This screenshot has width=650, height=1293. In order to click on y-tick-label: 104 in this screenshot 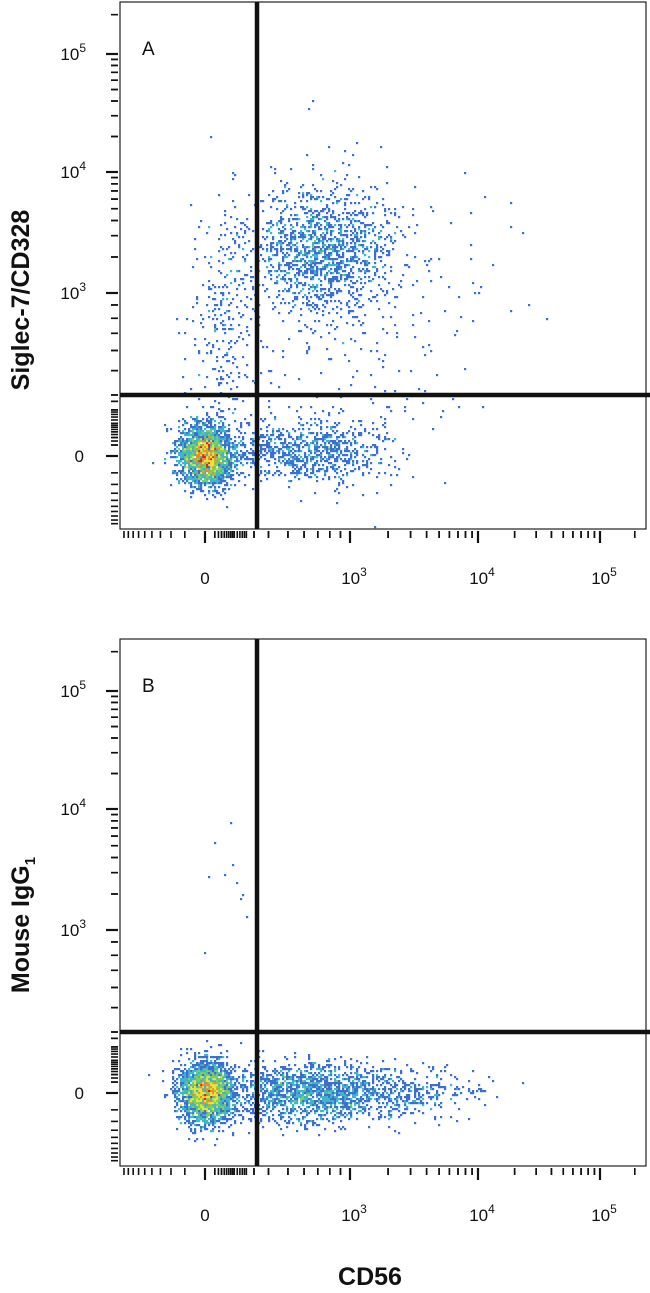, I will do `click(73, 170)`.